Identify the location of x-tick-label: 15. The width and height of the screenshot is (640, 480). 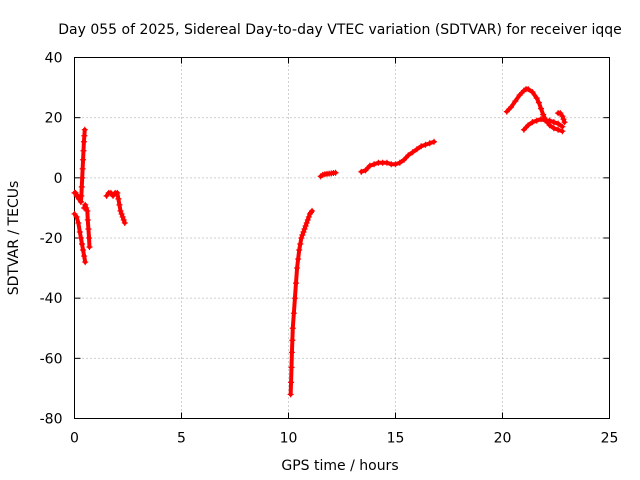
(396, 439).